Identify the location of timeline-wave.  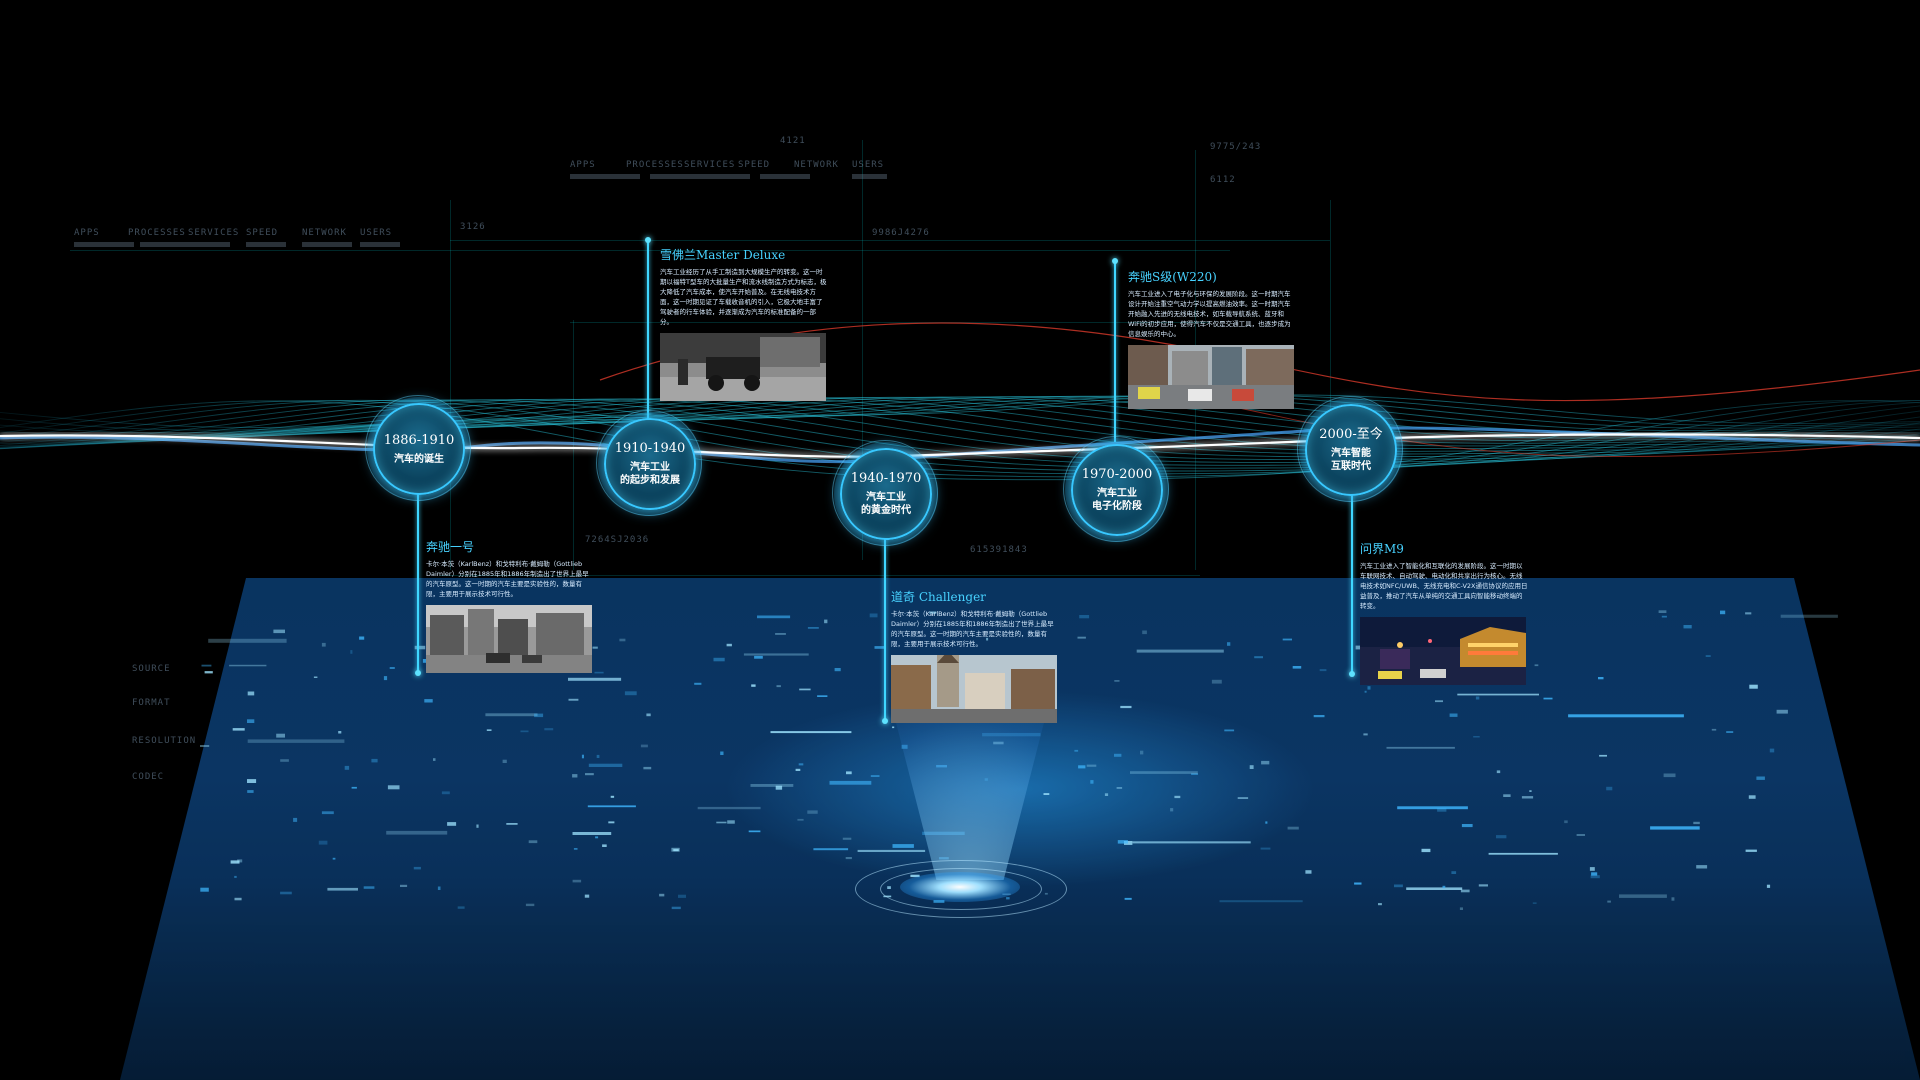
(960, 401).